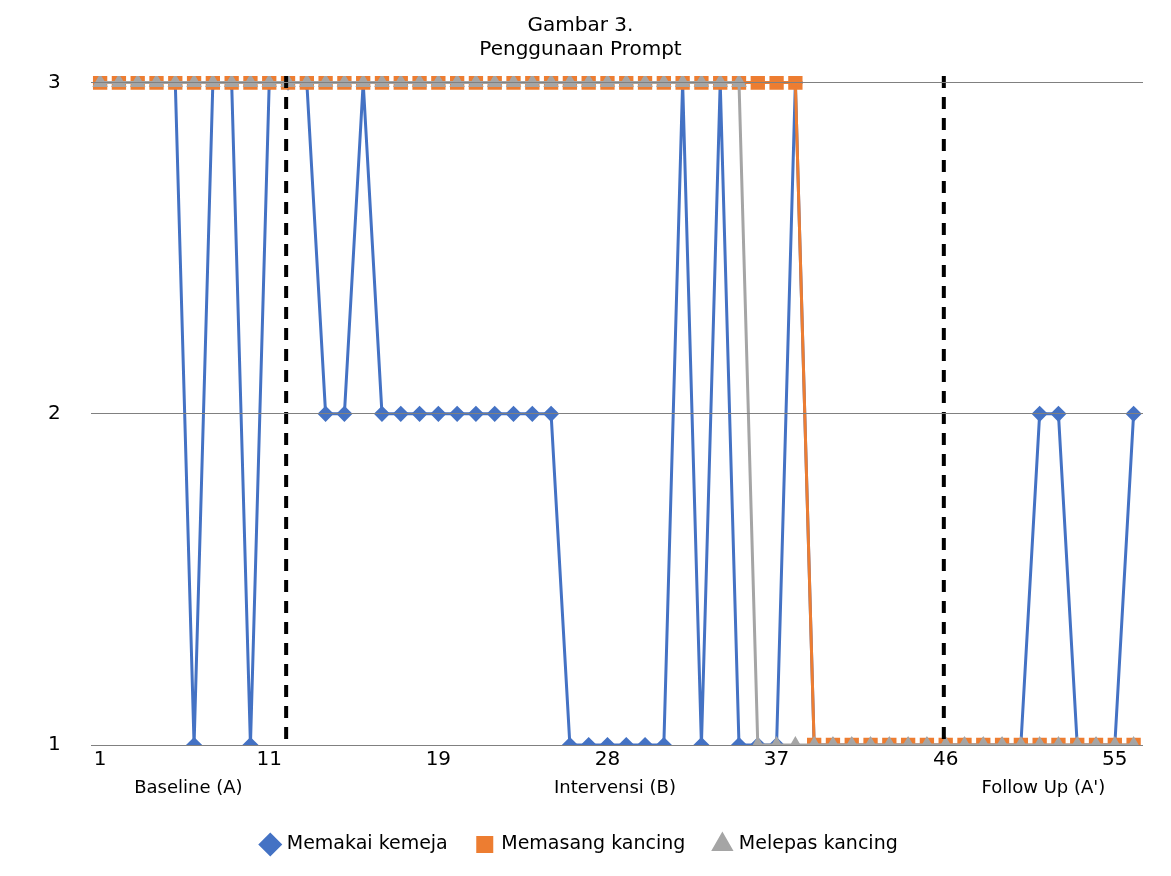 This screenshot has width=1171, height=876. Describe the element at coordinates (607, 758) in the screenshot. I see `x-tick-label: 28` at that location.